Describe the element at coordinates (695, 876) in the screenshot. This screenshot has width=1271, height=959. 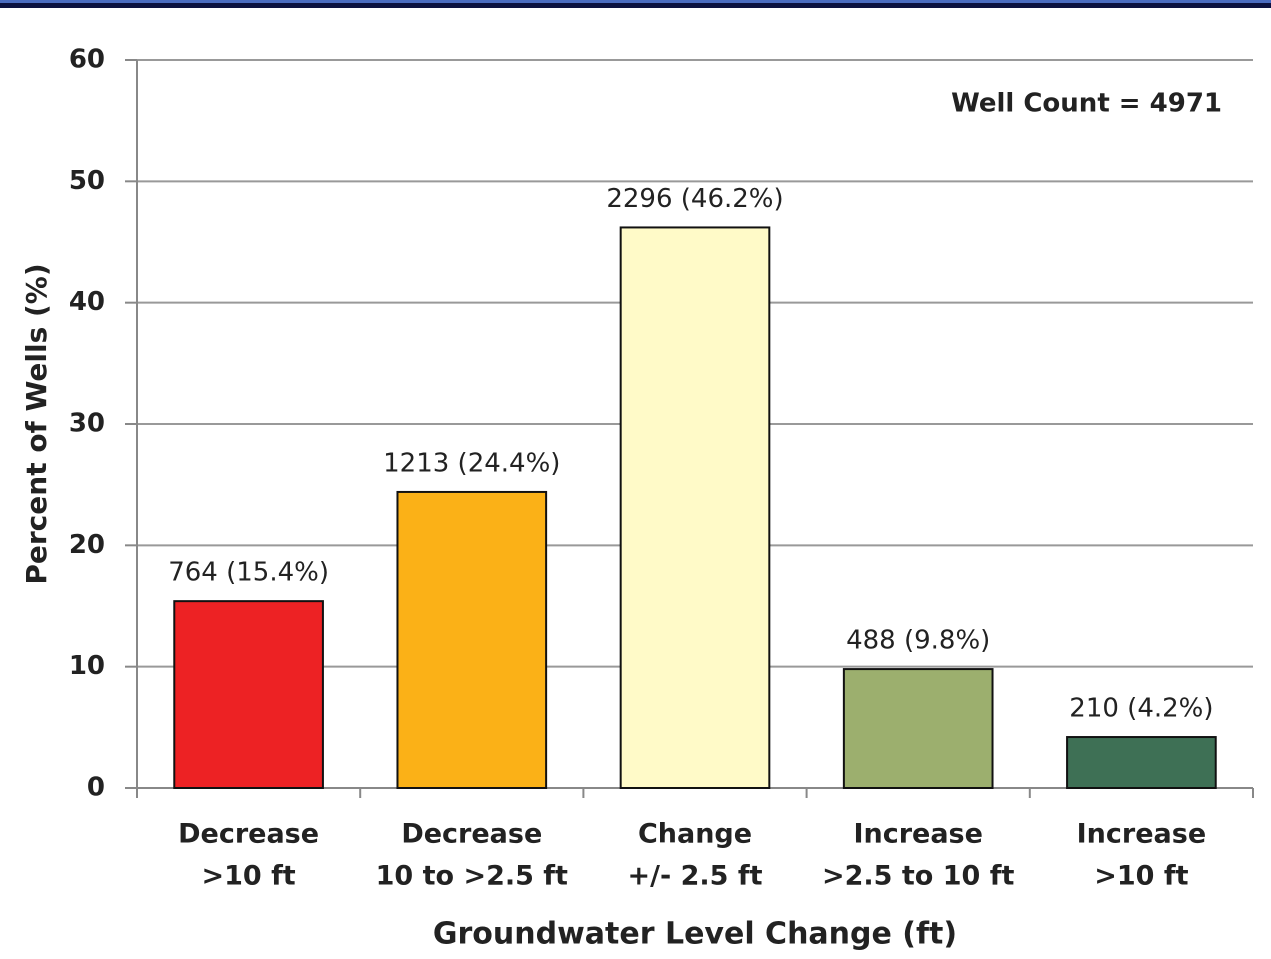
I see `x-tick-label: +/- 2.5 ft` at that location.